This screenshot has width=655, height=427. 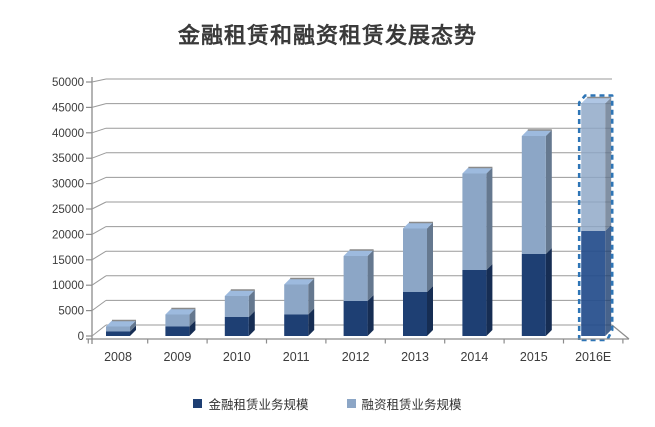 What do you see at coordinates (296, 357) in the screenshot?
I see `x-category-label: 2011` at bounding box center [296, 357].